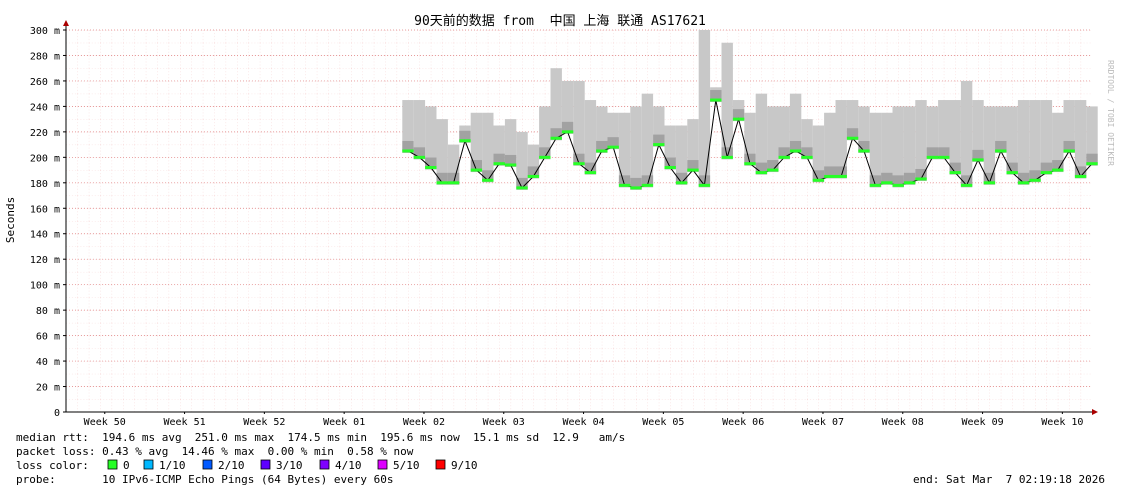 Image resolution: width=1121 pixels, height=494 pixels. Describe the element at coordinates (45, 56) in the screenshot. I see `y-tick-label: 280 m` at that location.